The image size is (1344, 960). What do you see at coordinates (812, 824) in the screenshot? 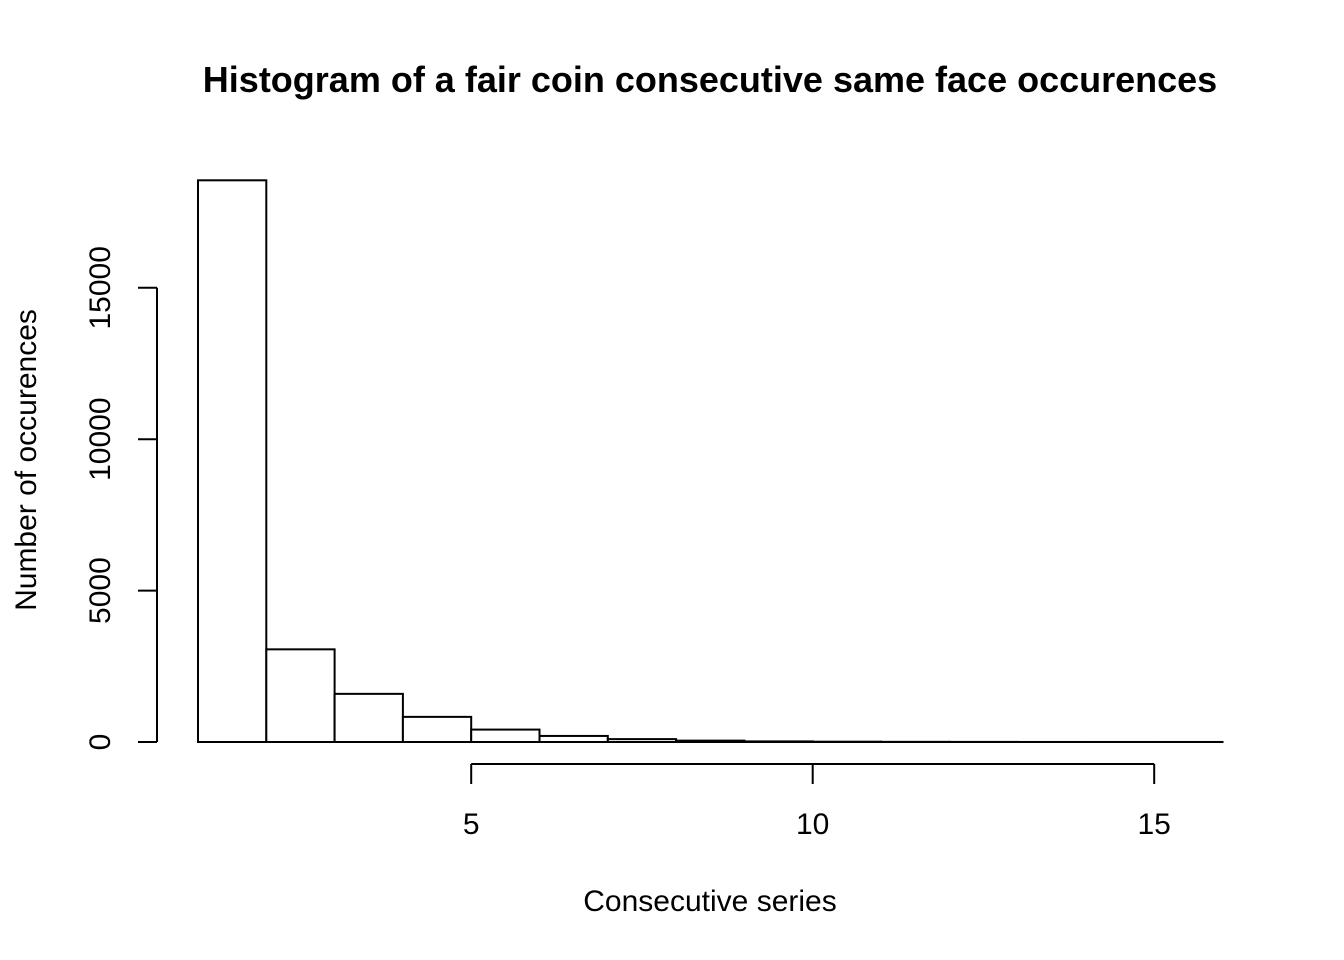
I see `x-tick-label: 10` at bounding box center [812, 824].